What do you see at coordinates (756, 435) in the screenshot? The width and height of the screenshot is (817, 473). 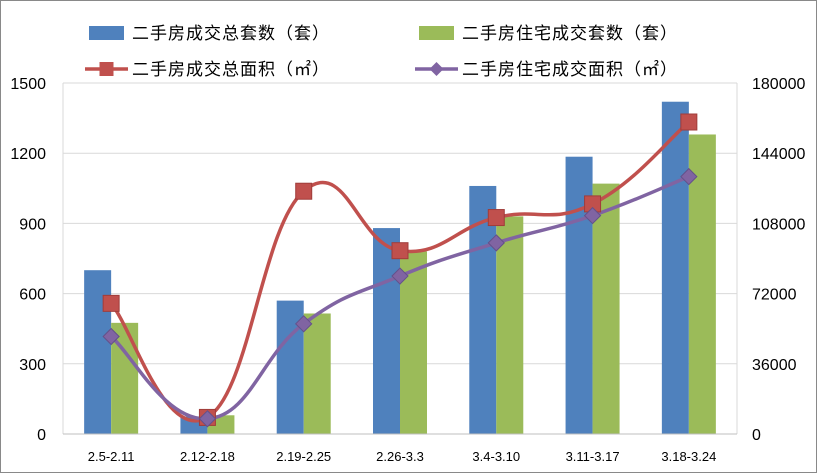 I see `y-right-tick-label: 0` at bounding box center [756, 435].